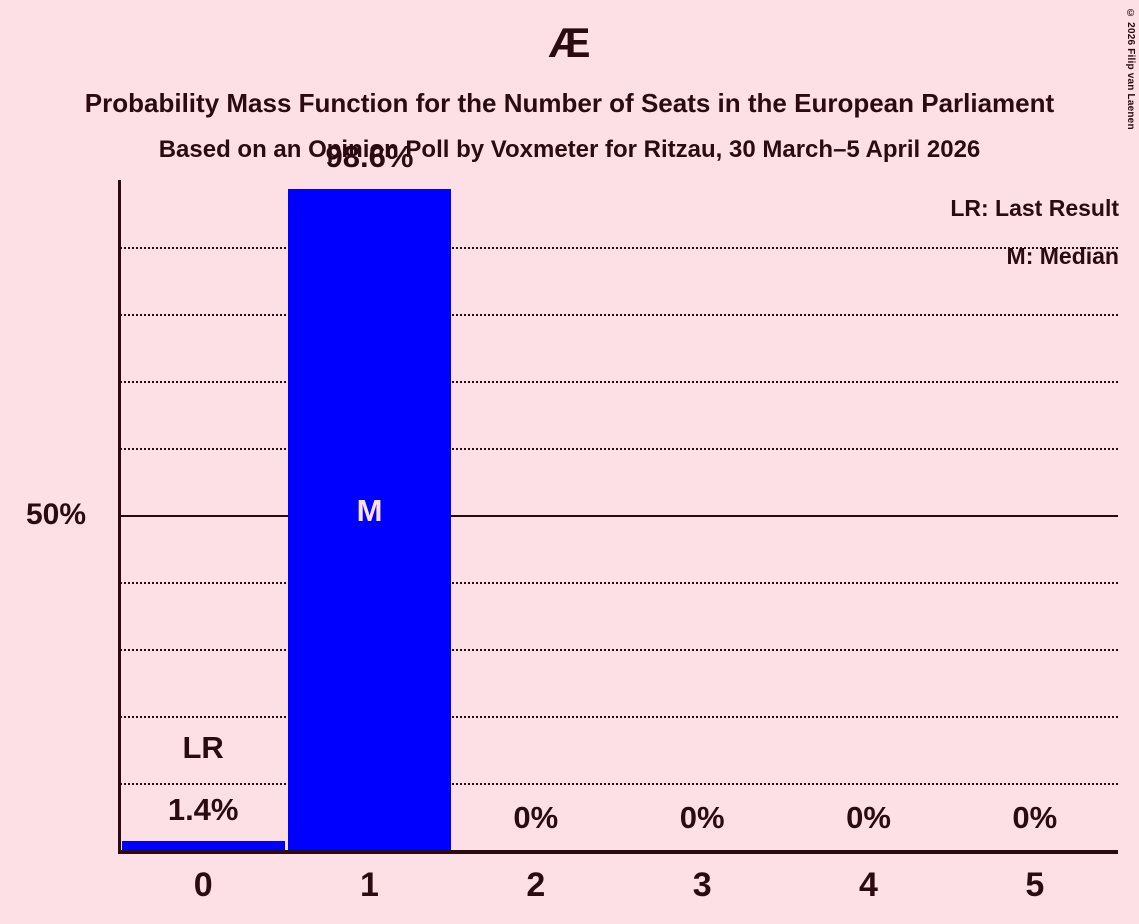 The width and height of the screenshot is (1139, 924). What do you see at coordinates (536, 885) in the screenshot?
I see `x-tick-label-2: 2` at bounding box center [536, 885].